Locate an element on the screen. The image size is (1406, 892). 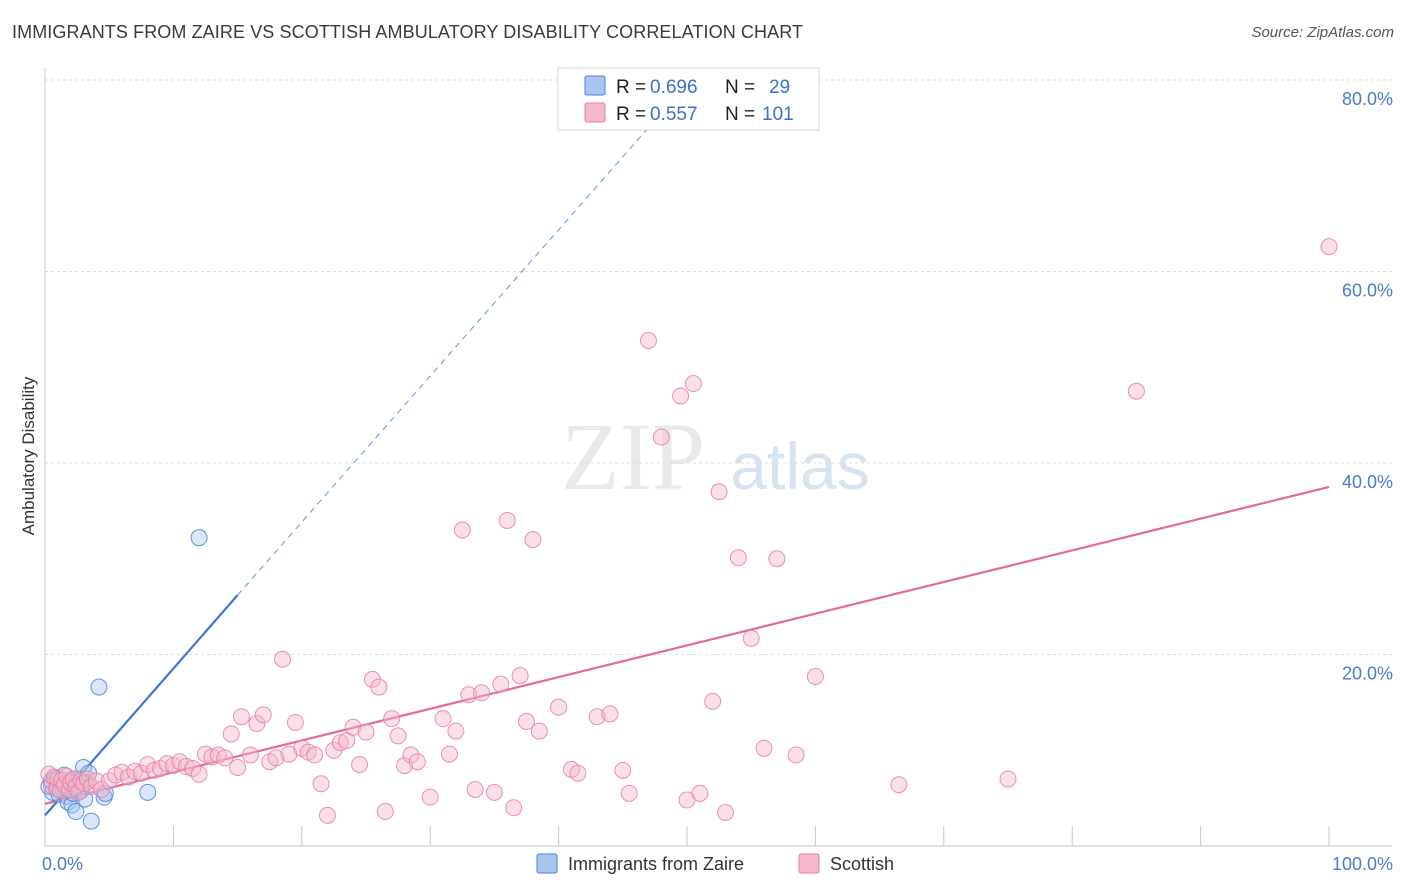
watermark-zip: ZIP is located at coordinates (633, 456).